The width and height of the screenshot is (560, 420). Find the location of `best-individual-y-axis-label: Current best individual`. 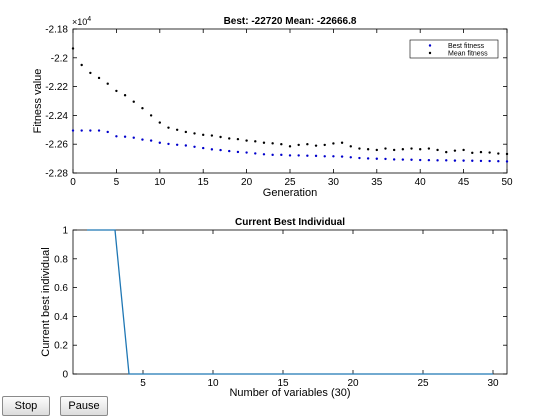

best-individual-y-axis-label: Current best individual is located at coordinates (46, 301).